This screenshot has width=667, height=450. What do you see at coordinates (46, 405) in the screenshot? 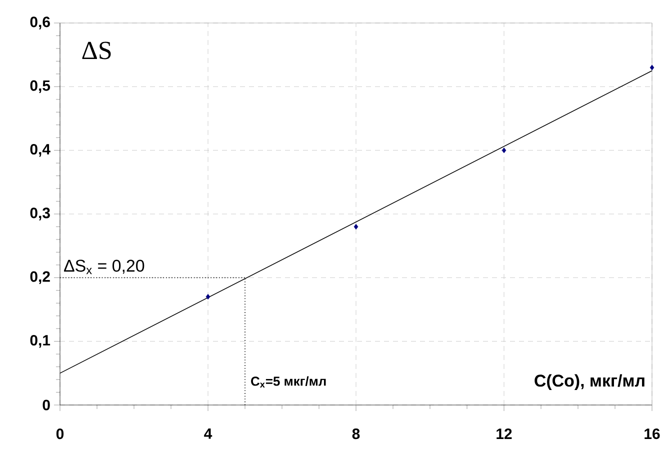
I see `y-tick-label: 0` at bounding box center [46, 405].